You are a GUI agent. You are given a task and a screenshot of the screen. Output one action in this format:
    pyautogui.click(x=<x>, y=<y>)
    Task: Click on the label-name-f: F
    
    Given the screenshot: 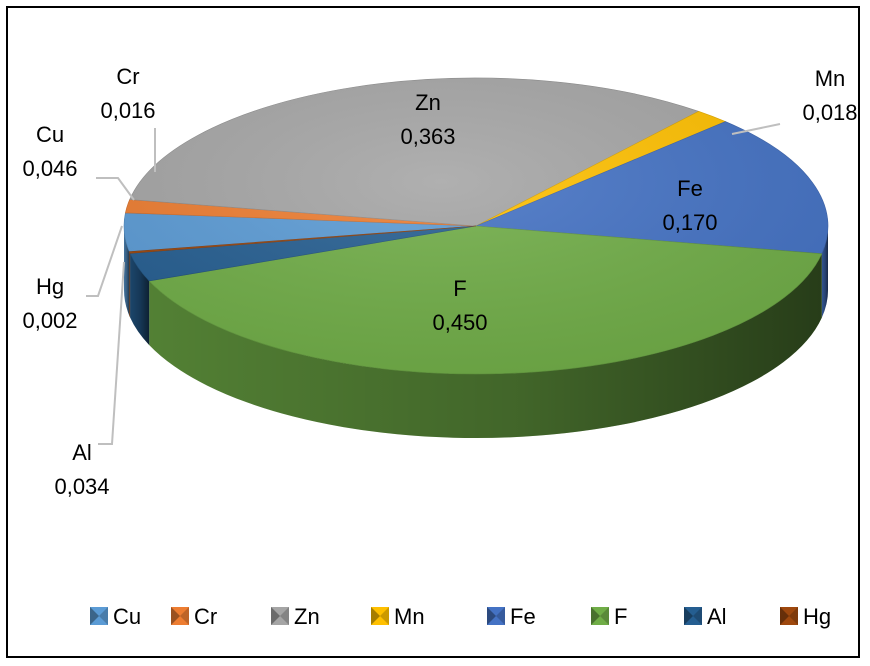 What is the action you would take?
    pyautogui.click(x=459, y=288)
    